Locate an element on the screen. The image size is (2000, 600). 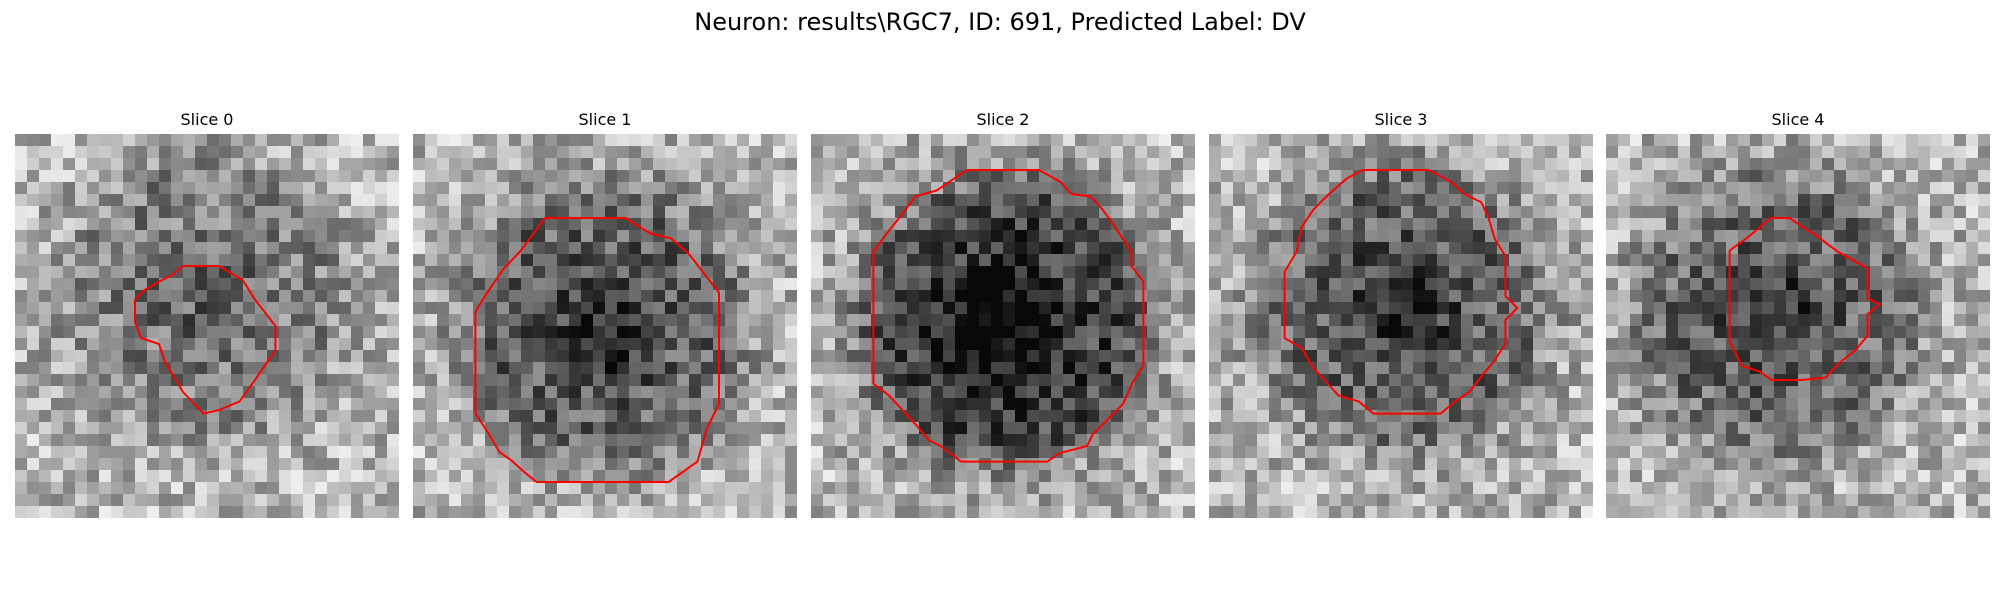
slice-panel-3: Slice 3 is located at coordinates (1401, 312).